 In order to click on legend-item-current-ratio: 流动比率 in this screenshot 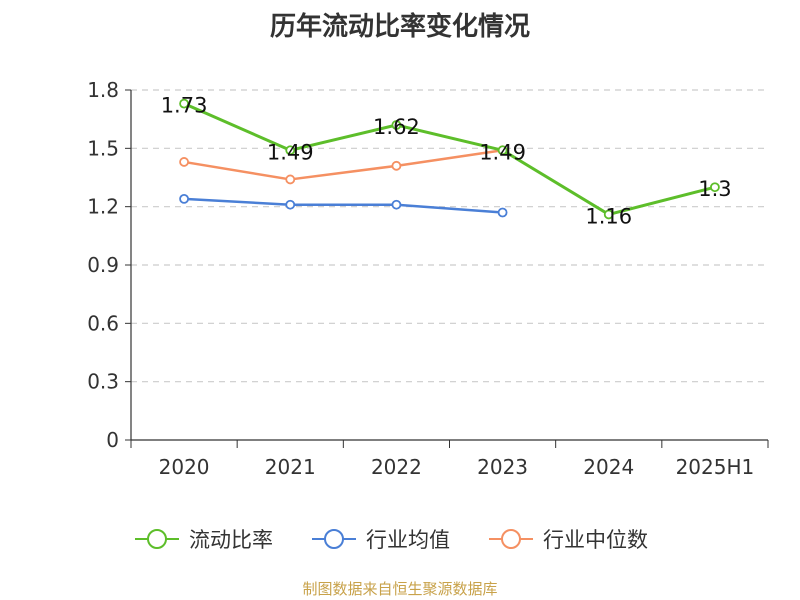, I will do `click(203, 539)`.